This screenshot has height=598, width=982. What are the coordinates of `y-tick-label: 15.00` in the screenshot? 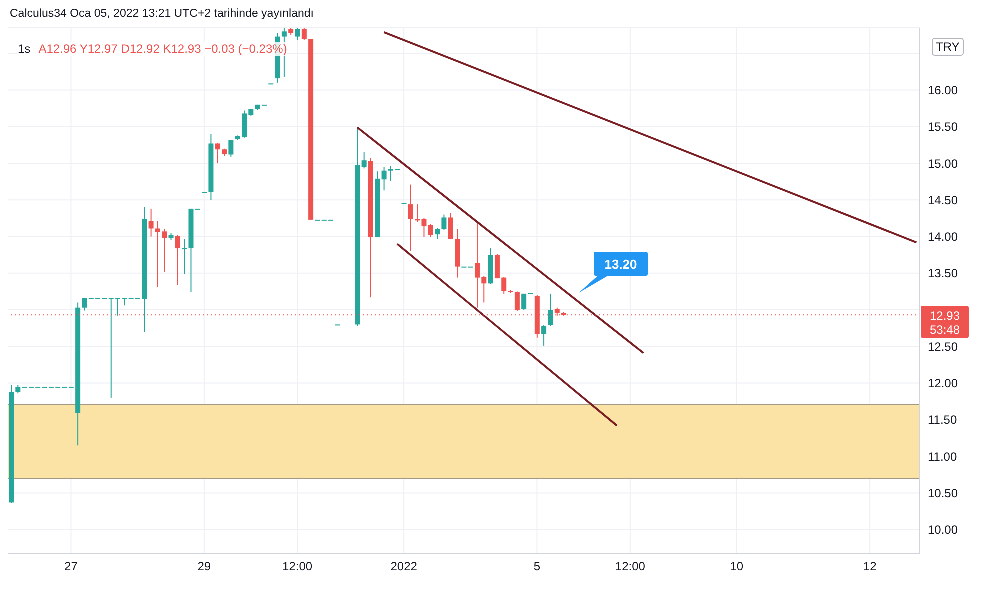 It's located at (943, 163).